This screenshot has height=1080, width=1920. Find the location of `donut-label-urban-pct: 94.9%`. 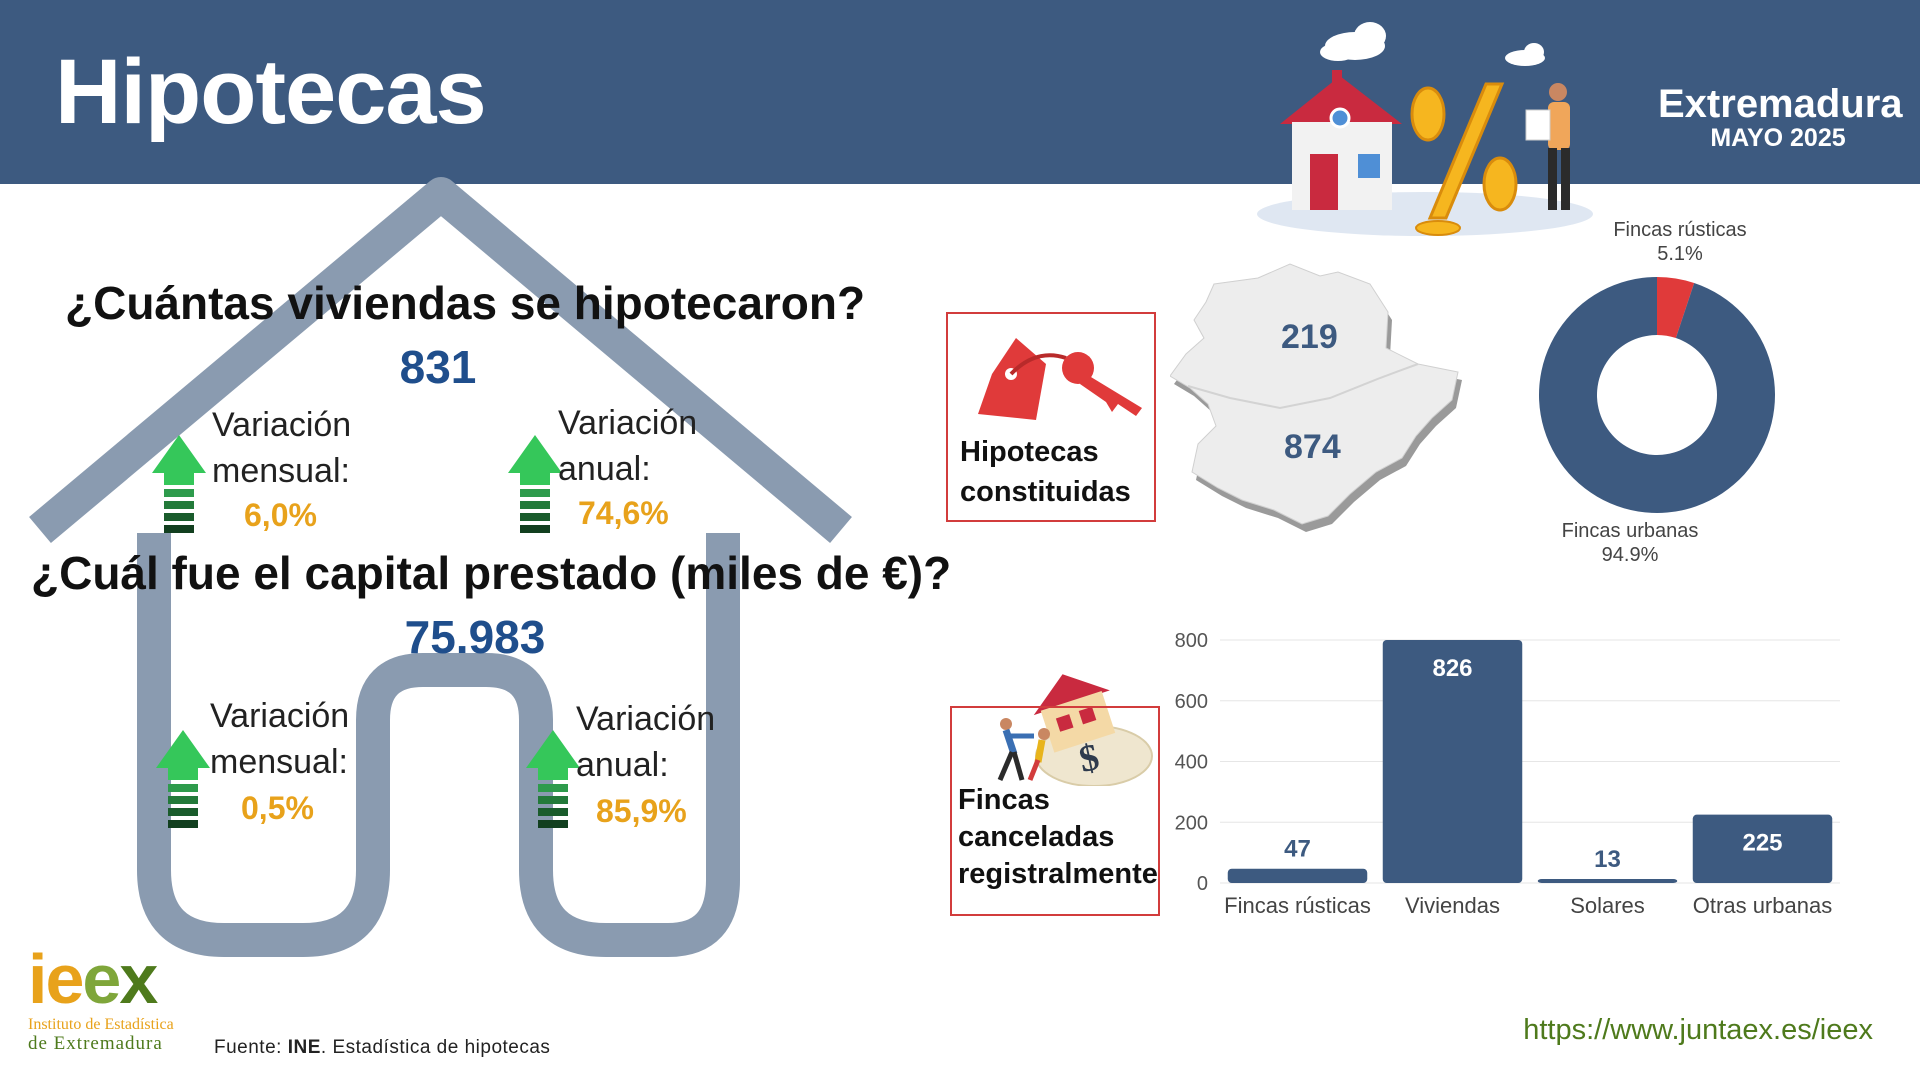

donut-label-urban-pct: 94.9% is located at coordinates (1630, 555).